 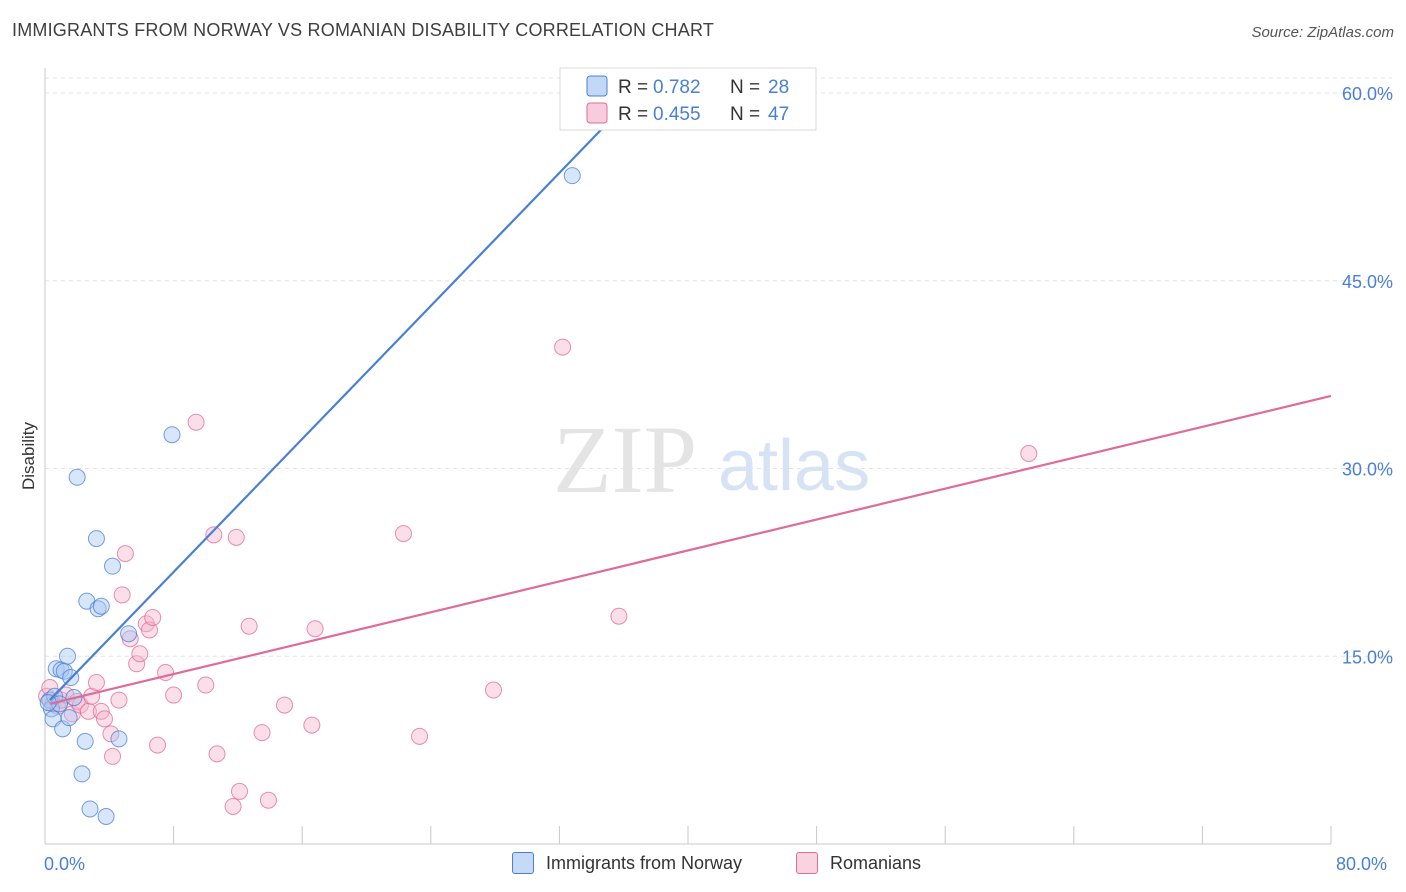 What do you see at coordinates (523, 863) in the screenshot?
I see `bottom-legend-swatch-norway` at bounding box center [523, 863].